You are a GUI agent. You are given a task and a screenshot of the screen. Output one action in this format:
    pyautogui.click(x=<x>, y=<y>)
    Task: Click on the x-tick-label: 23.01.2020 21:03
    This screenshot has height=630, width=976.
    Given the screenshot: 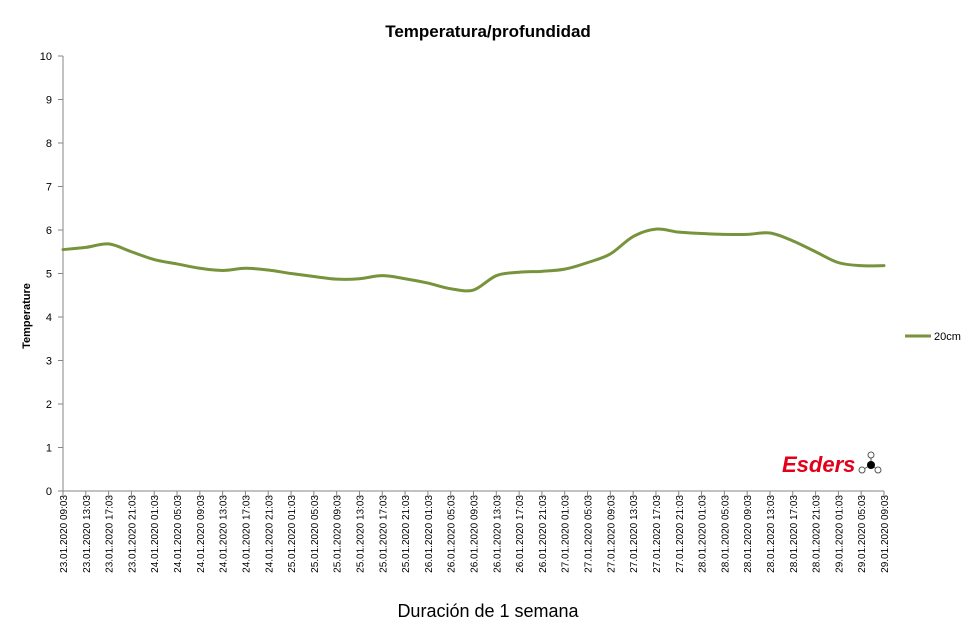 What is the action you would take?
    pyautogui.click(x=132, y=534)
    